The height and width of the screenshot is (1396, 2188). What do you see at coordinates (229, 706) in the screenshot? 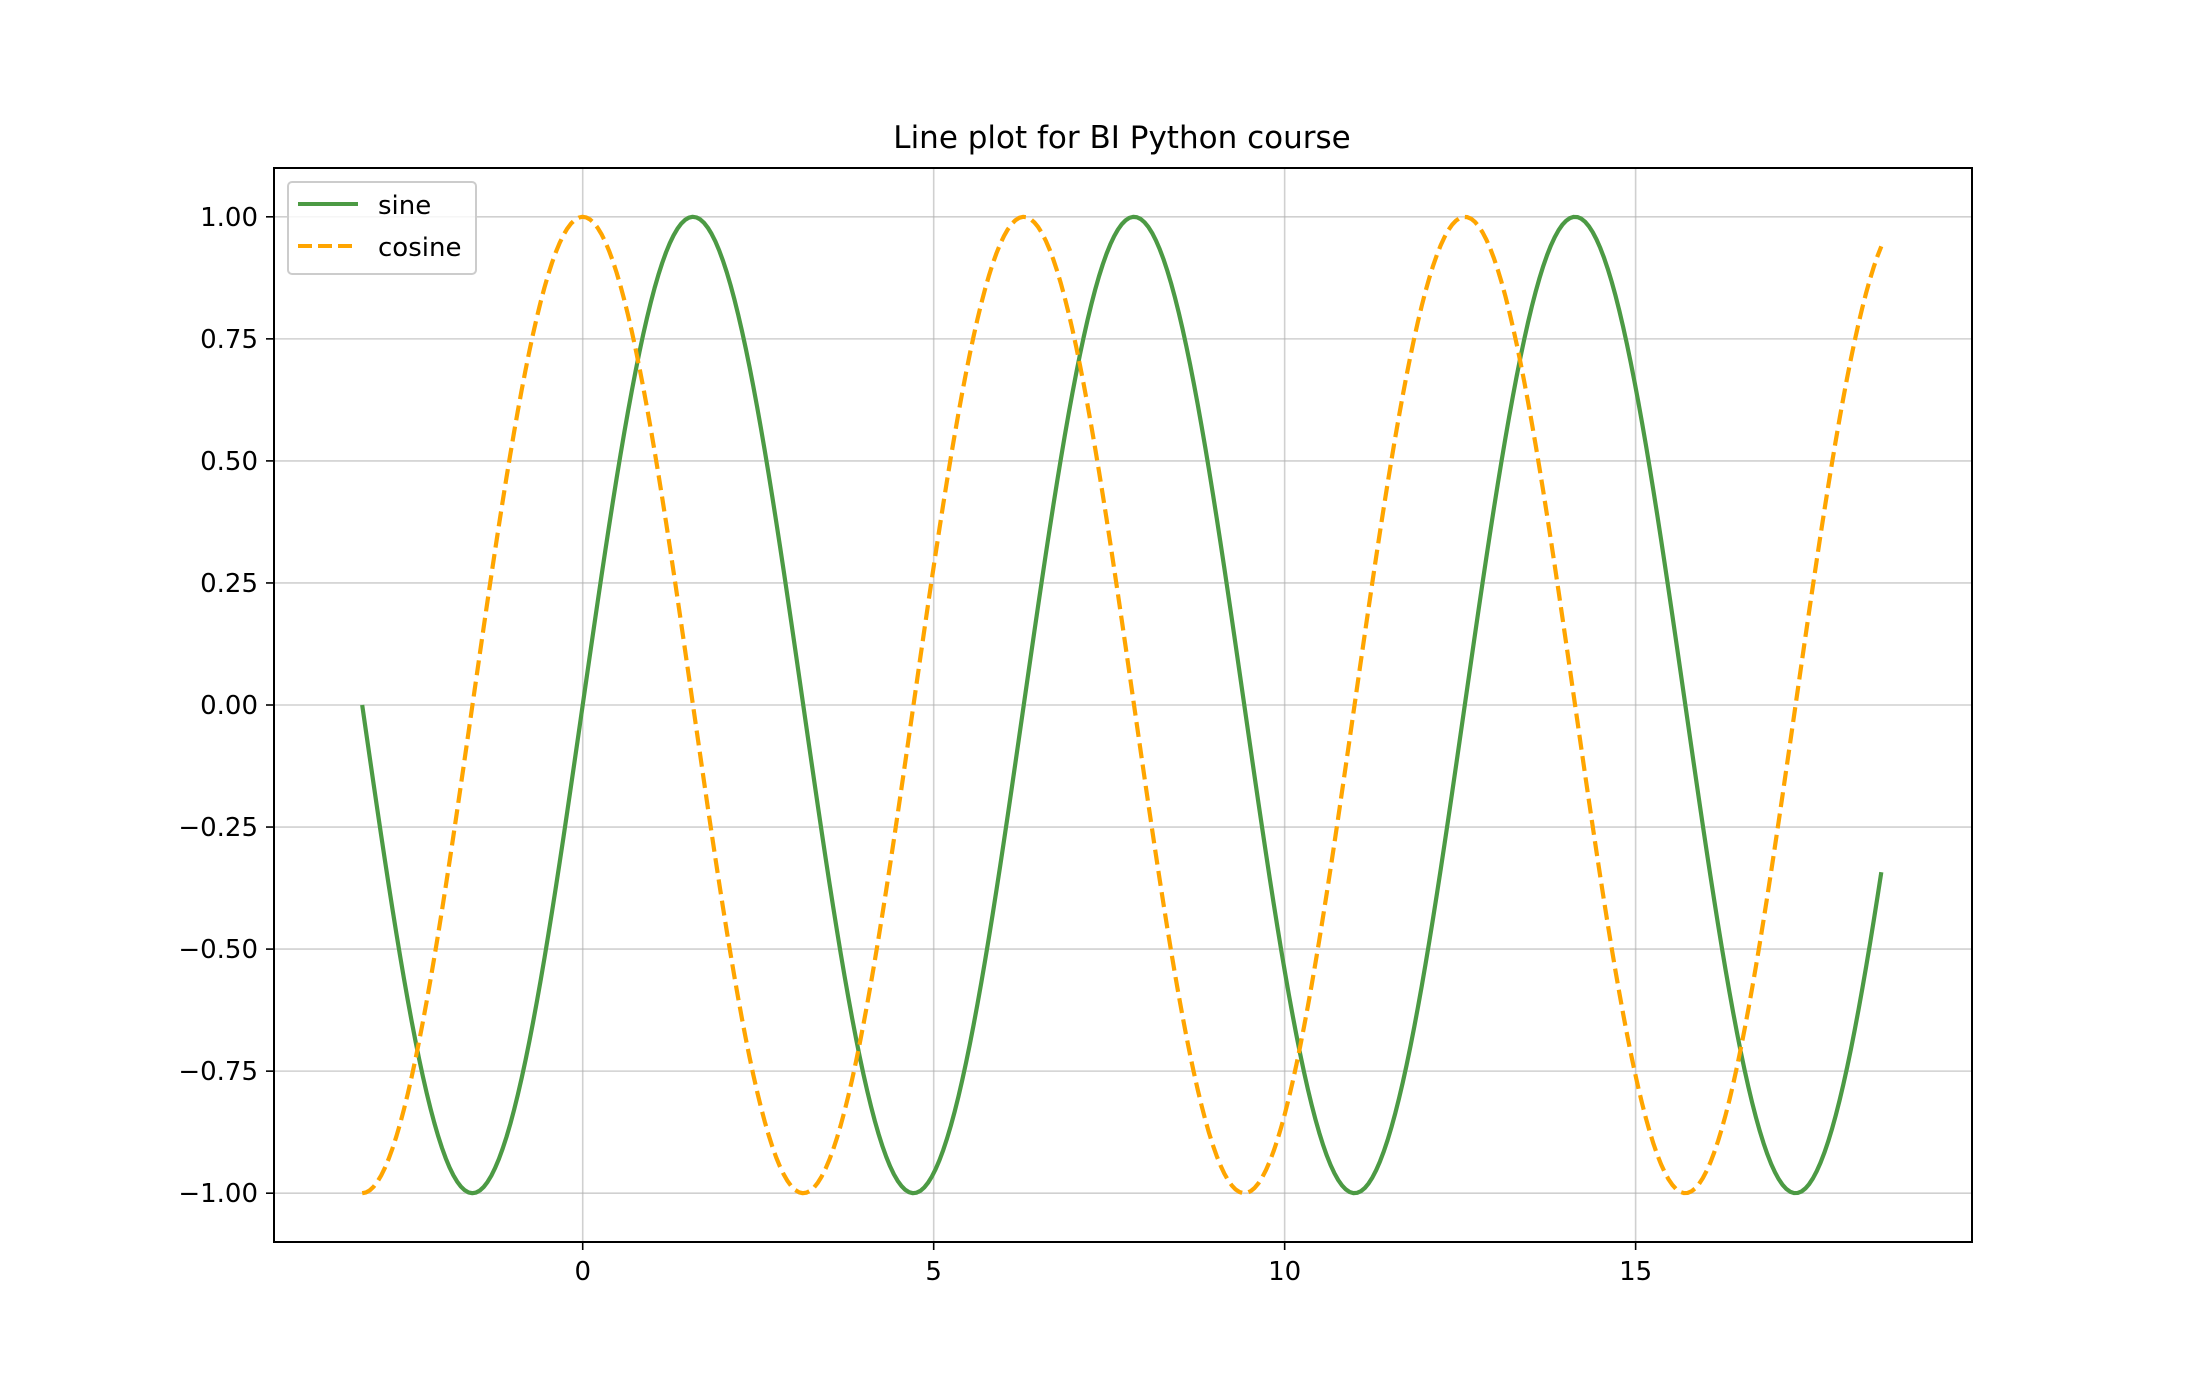
I see `y-tick-label: 0.00` at bounding box center [229, 706].